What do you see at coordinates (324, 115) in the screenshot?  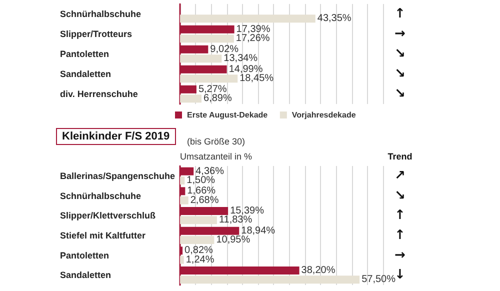 I see `legend-label: Vorjahresdekade` at bounding box center [324, 115].